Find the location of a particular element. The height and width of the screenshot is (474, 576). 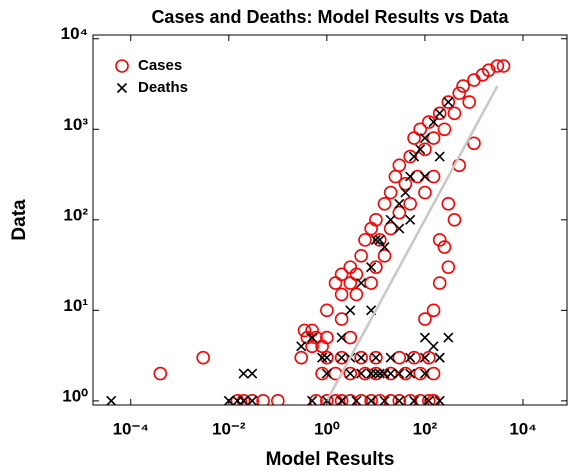

y-tick-label: 10⁴ is located at coordinates (74, 33).